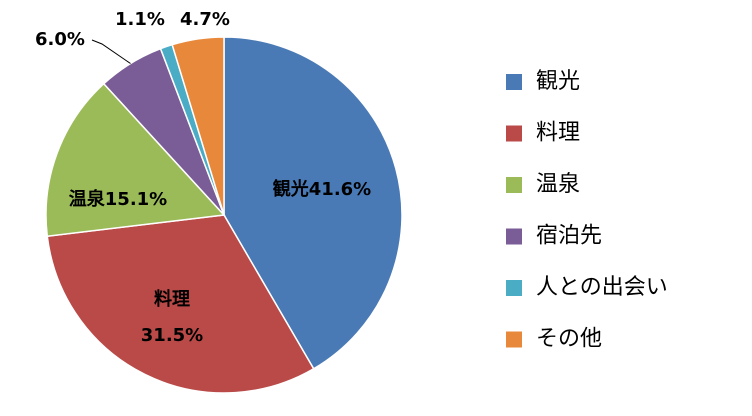 This screenshot has width=752, height=416. I want to click on legend-label: 料理, so click(558, 133).